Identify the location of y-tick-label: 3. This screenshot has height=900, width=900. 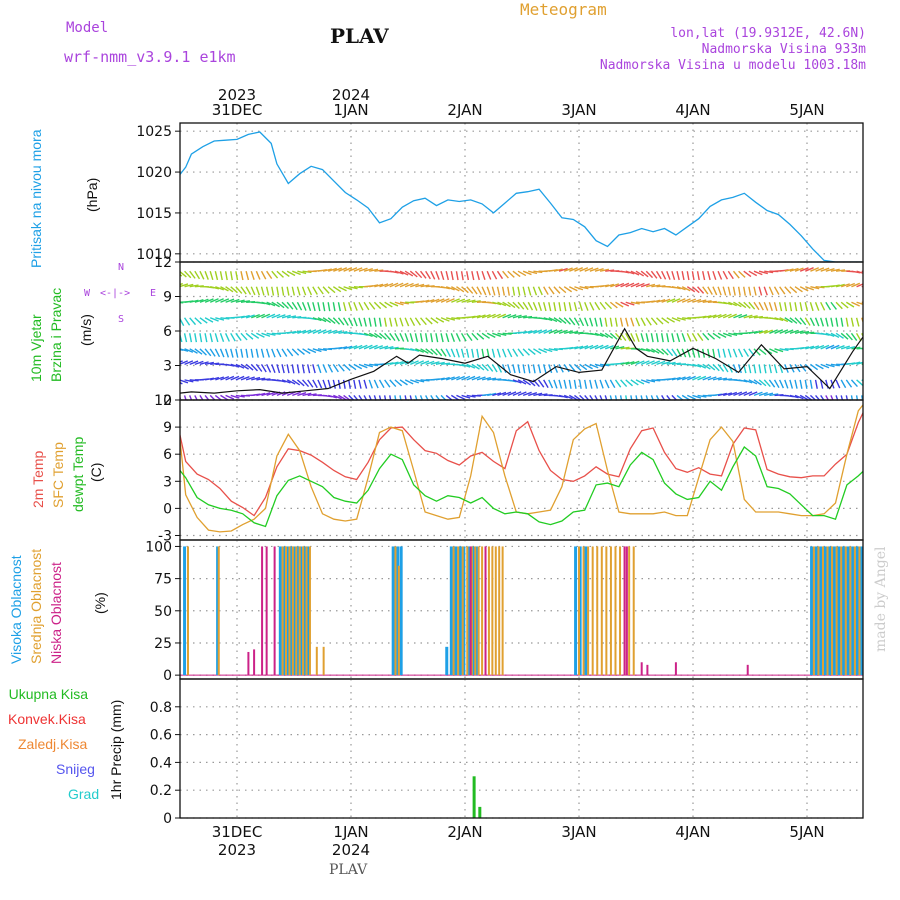
(167, 367).